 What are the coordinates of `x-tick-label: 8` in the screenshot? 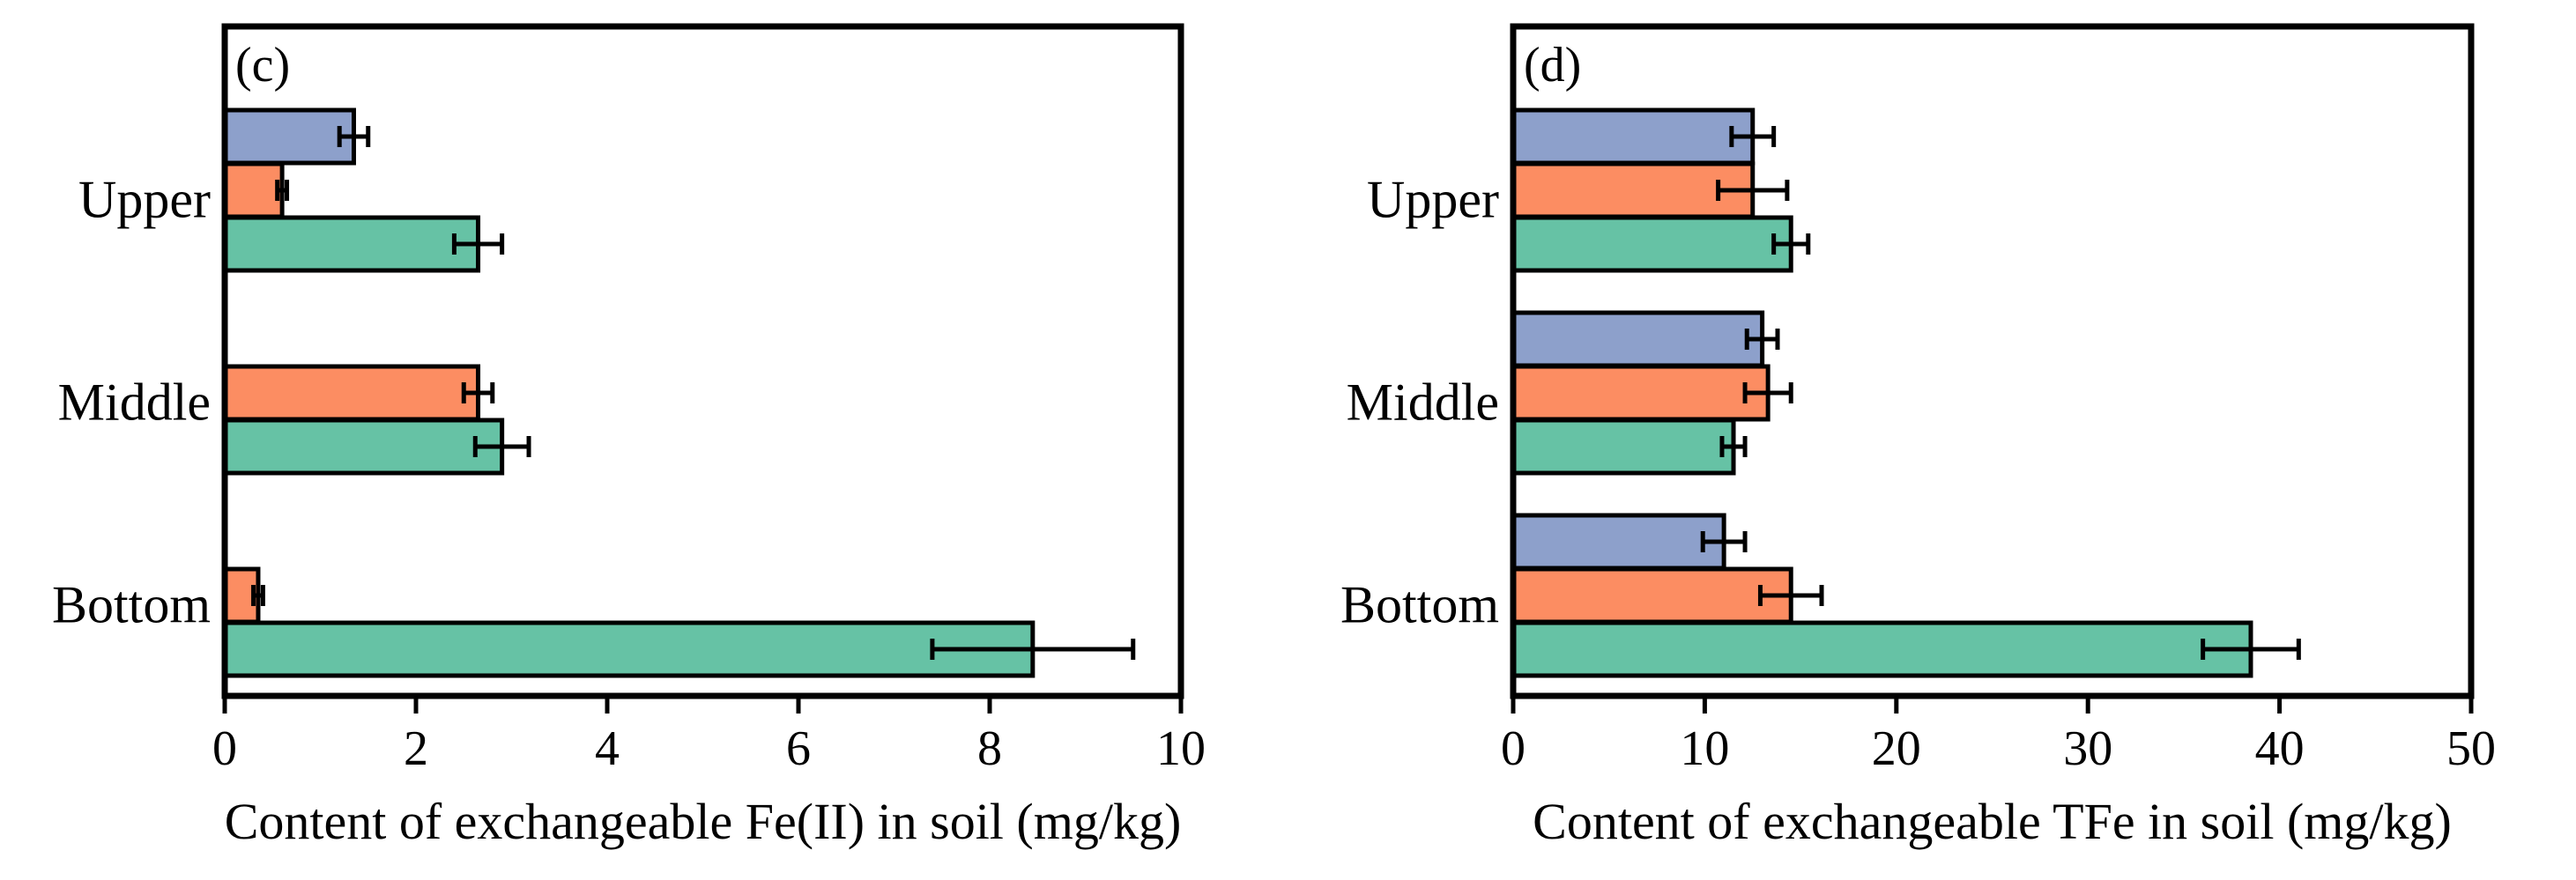 It's located at (989, 749).